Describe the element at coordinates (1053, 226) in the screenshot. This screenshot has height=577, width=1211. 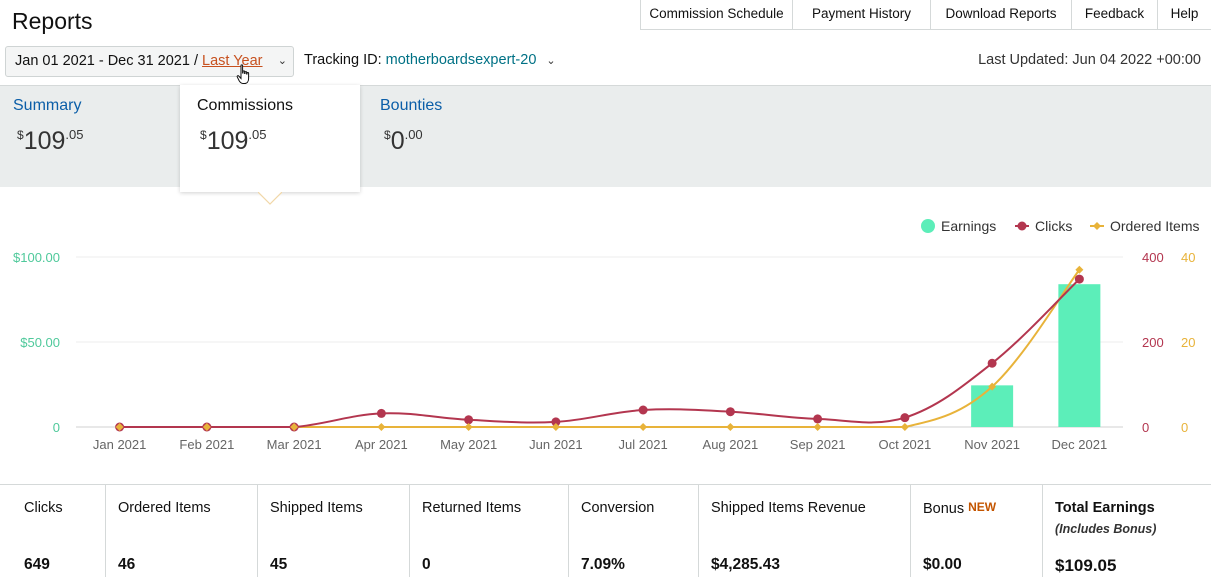
I see `legend-clicks-label: Clicks` at that location.